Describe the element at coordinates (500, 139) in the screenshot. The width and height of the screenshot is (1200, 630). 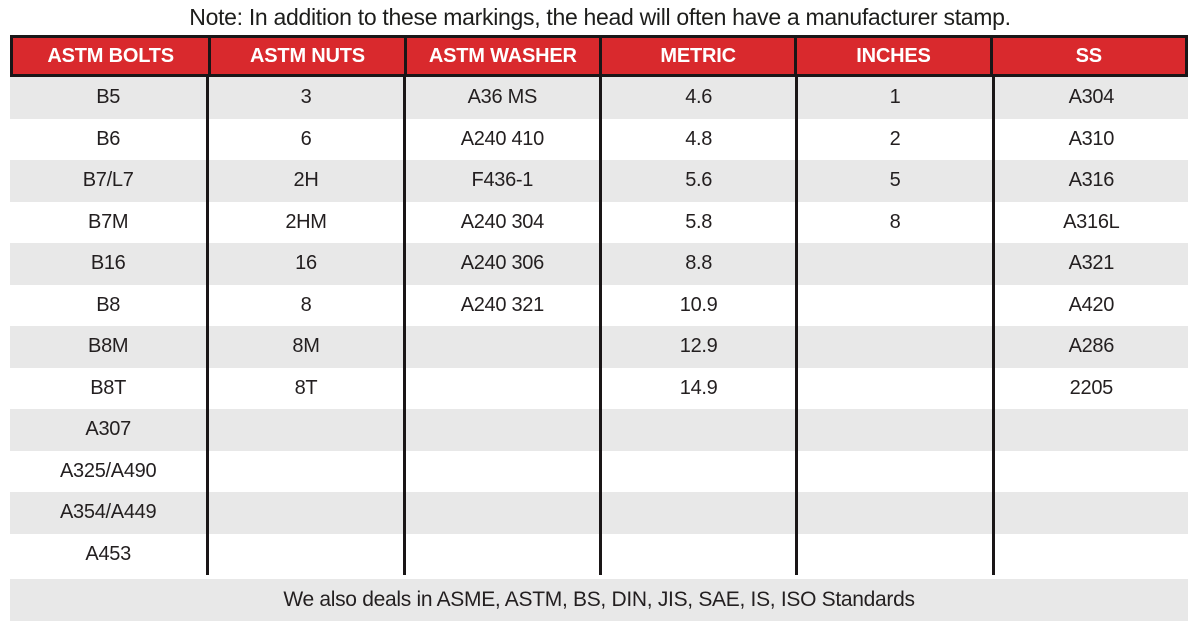
I see `table-cell: A240 410` at that location.